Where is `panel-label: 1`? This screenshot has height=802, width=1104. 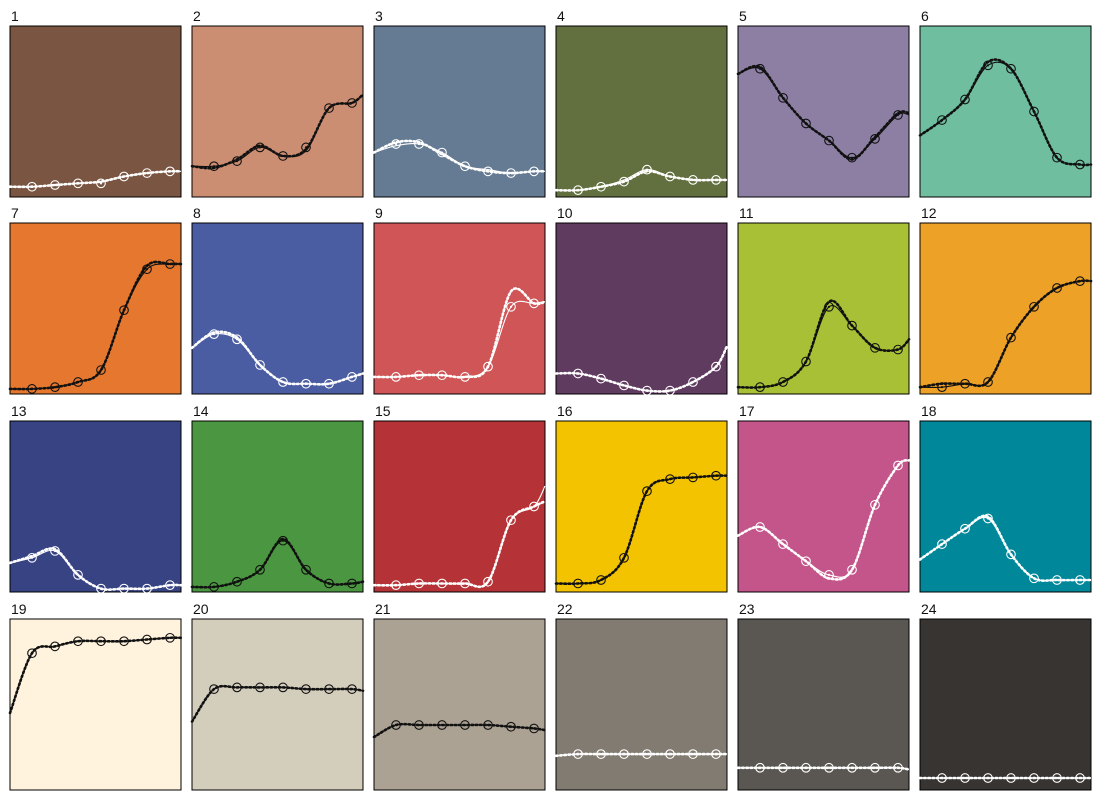 panel-label: 1 is located at coordinates (15, 16).